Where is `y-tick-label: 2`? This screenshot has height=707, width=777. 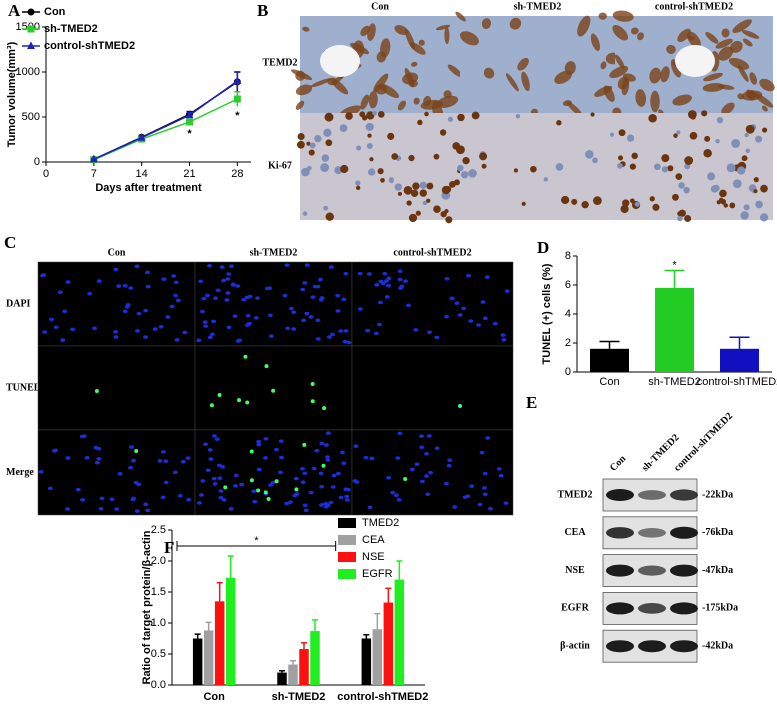
y-tick-label: 2 is located at coordinates (568, 343).